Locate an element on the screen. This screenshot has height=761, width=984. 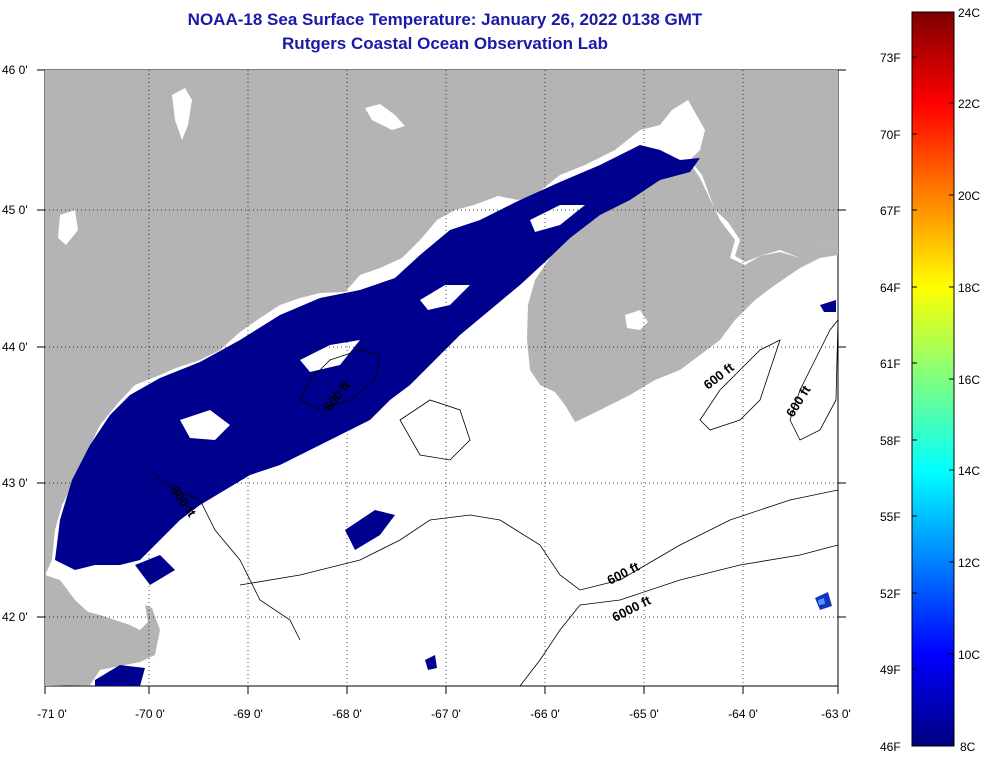
land-nova-scotia is located at coordinates (682, 292).